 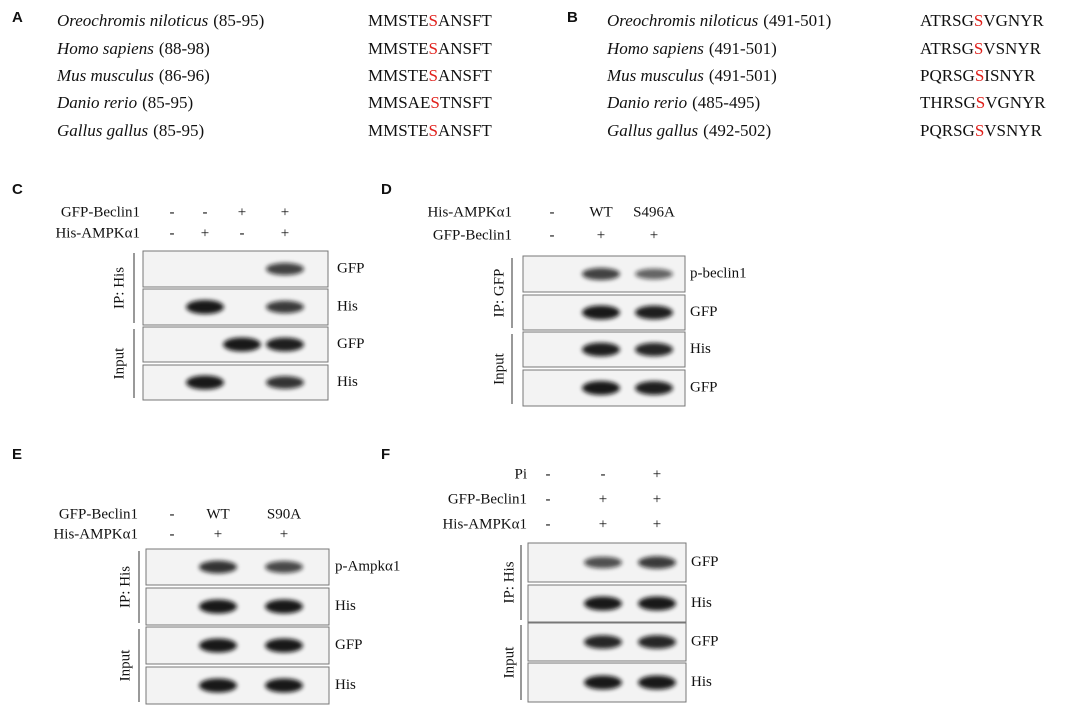 I want to click on sequence: MMSAESTNSFT, so click(x=430, y=102).